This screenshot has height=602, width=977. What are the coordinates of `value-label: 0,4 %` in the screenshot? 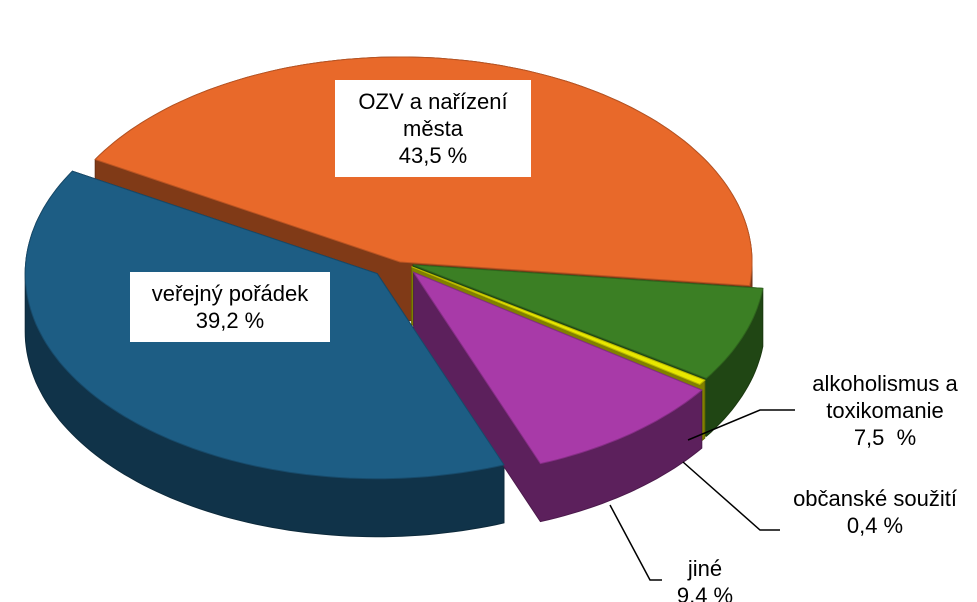 It's located at (875, 525).